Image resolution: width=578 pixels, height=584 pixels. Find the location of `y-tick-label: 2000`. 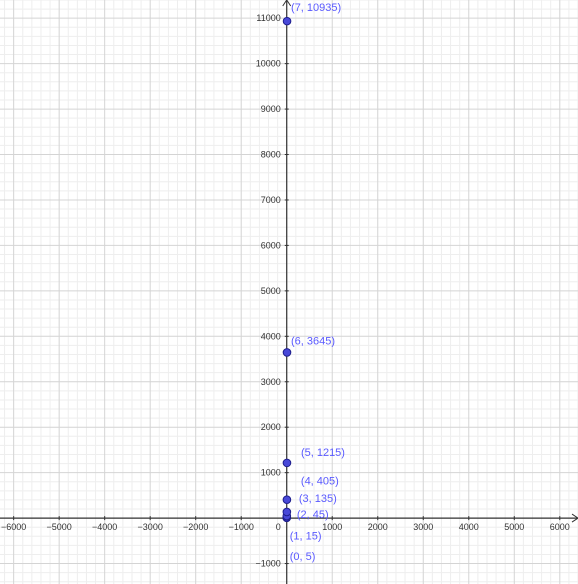

y-tick-label: 2000 is located at coordinates (271, 427).